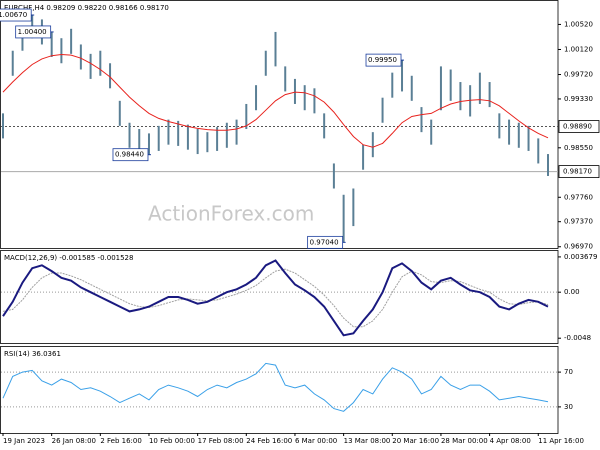 This screenshot has width=600, height=450. I want to click on annotation-label: 1.00670, so click(13, 15).